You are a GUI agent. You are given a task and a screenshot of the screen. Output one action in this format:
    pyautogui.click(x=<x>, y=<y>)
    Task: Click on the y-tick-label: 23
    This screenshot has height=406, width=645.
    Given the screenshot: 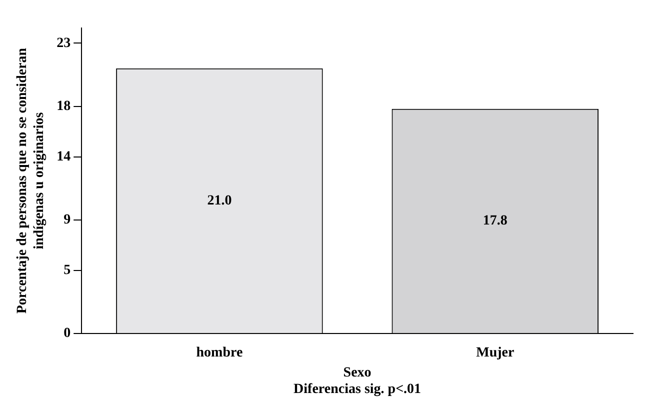 What is the action you would take?
    pyautogui.click(x=63, y=43)
    